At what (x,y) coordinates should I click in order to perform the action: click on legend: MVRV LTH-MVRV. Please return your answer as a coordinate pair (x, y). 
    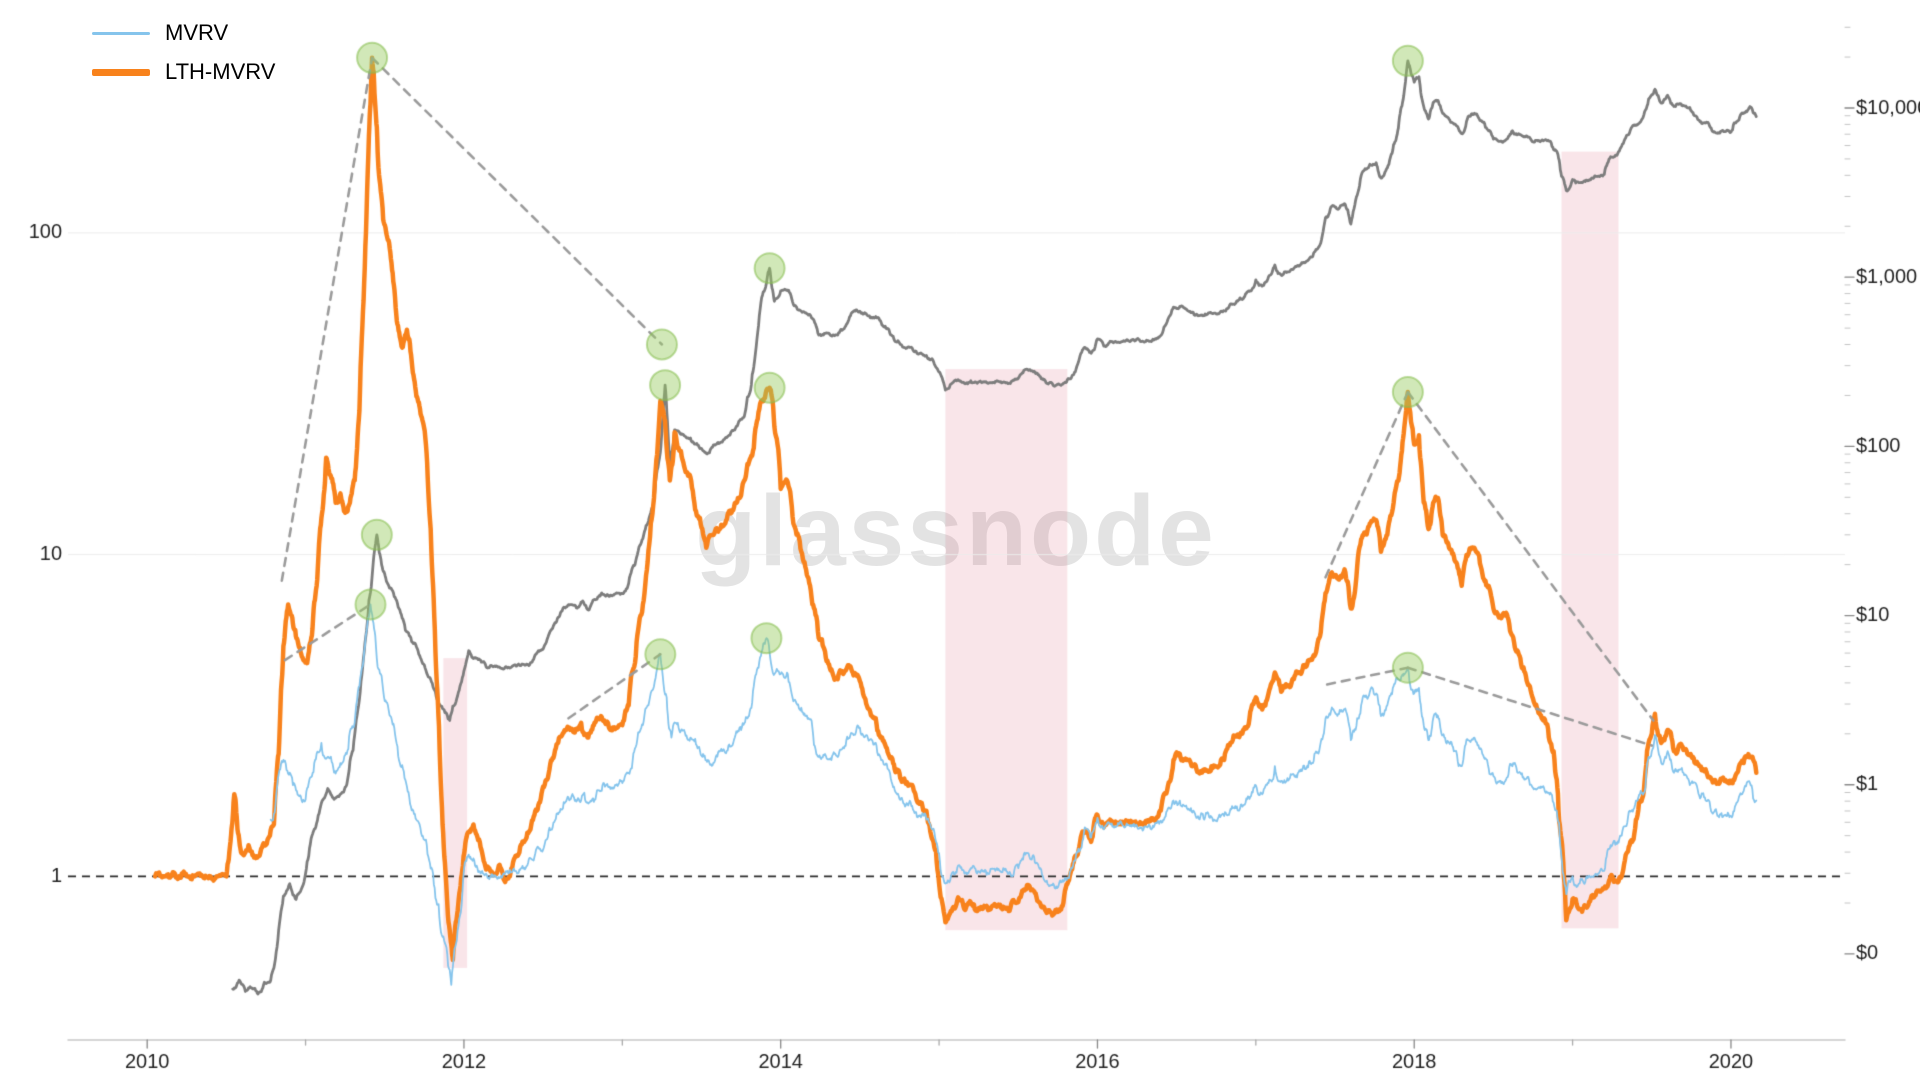
    Looking at the image, I should click on (183, 52).